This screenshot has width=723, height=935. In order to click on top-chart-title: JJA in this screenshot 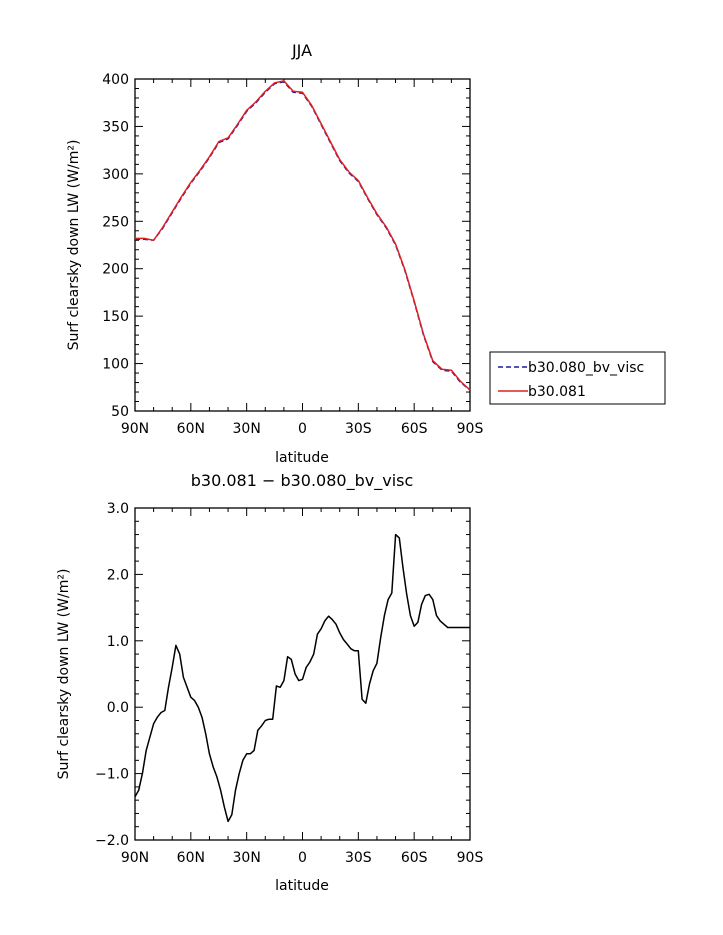, I will do `click(301, 50)`.